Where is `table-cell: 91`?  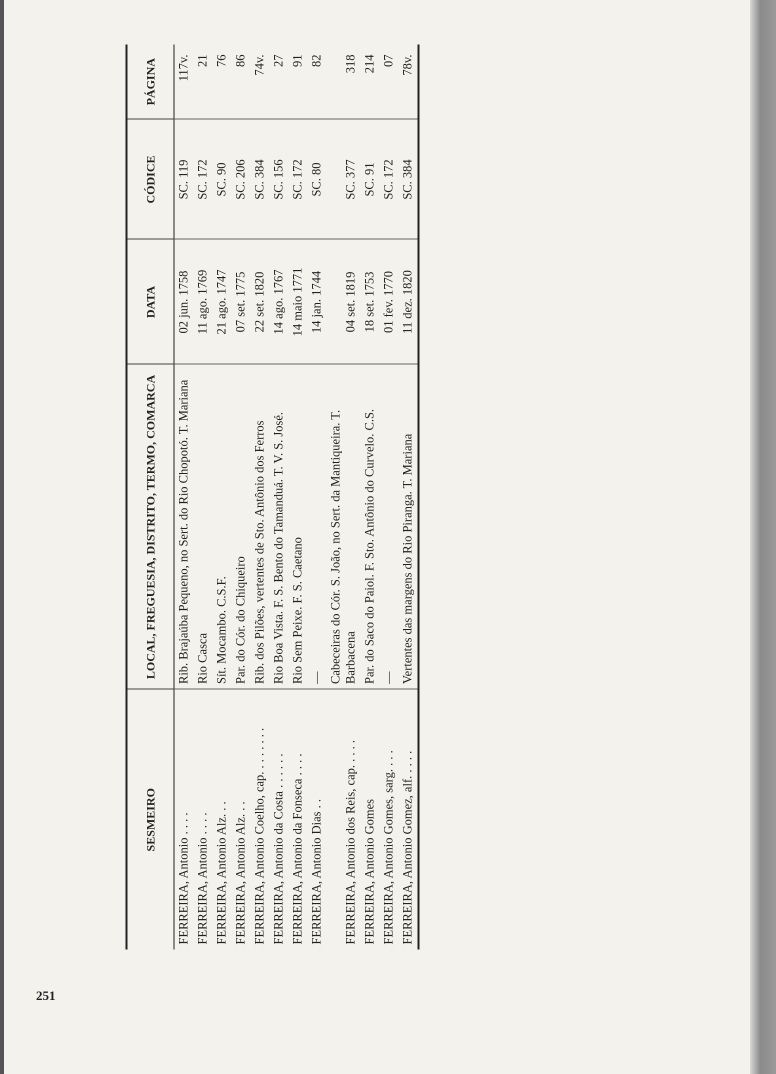 table-cell: 91 is located at coordinates (298, 82).